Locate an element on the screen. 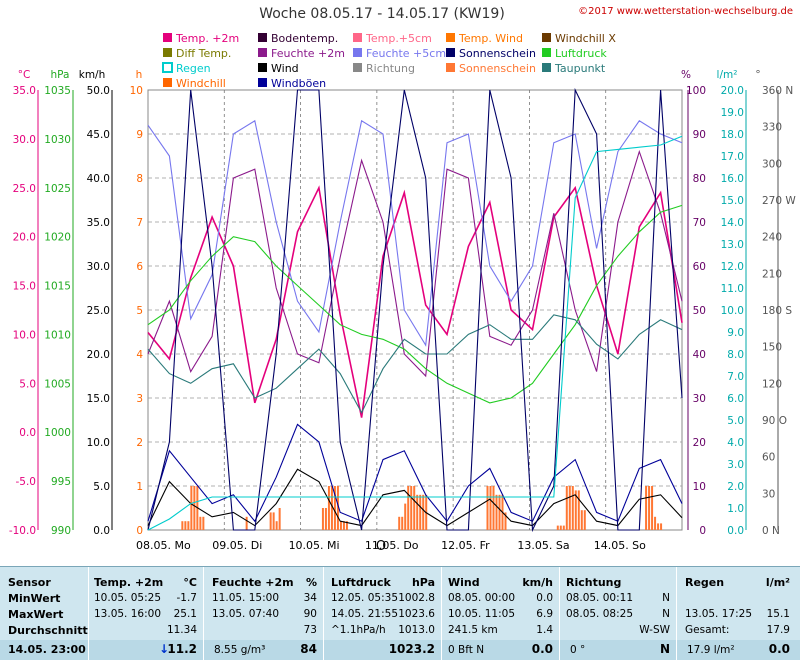  legend-label: Temp. Wind is located at coordinates (490, 38).